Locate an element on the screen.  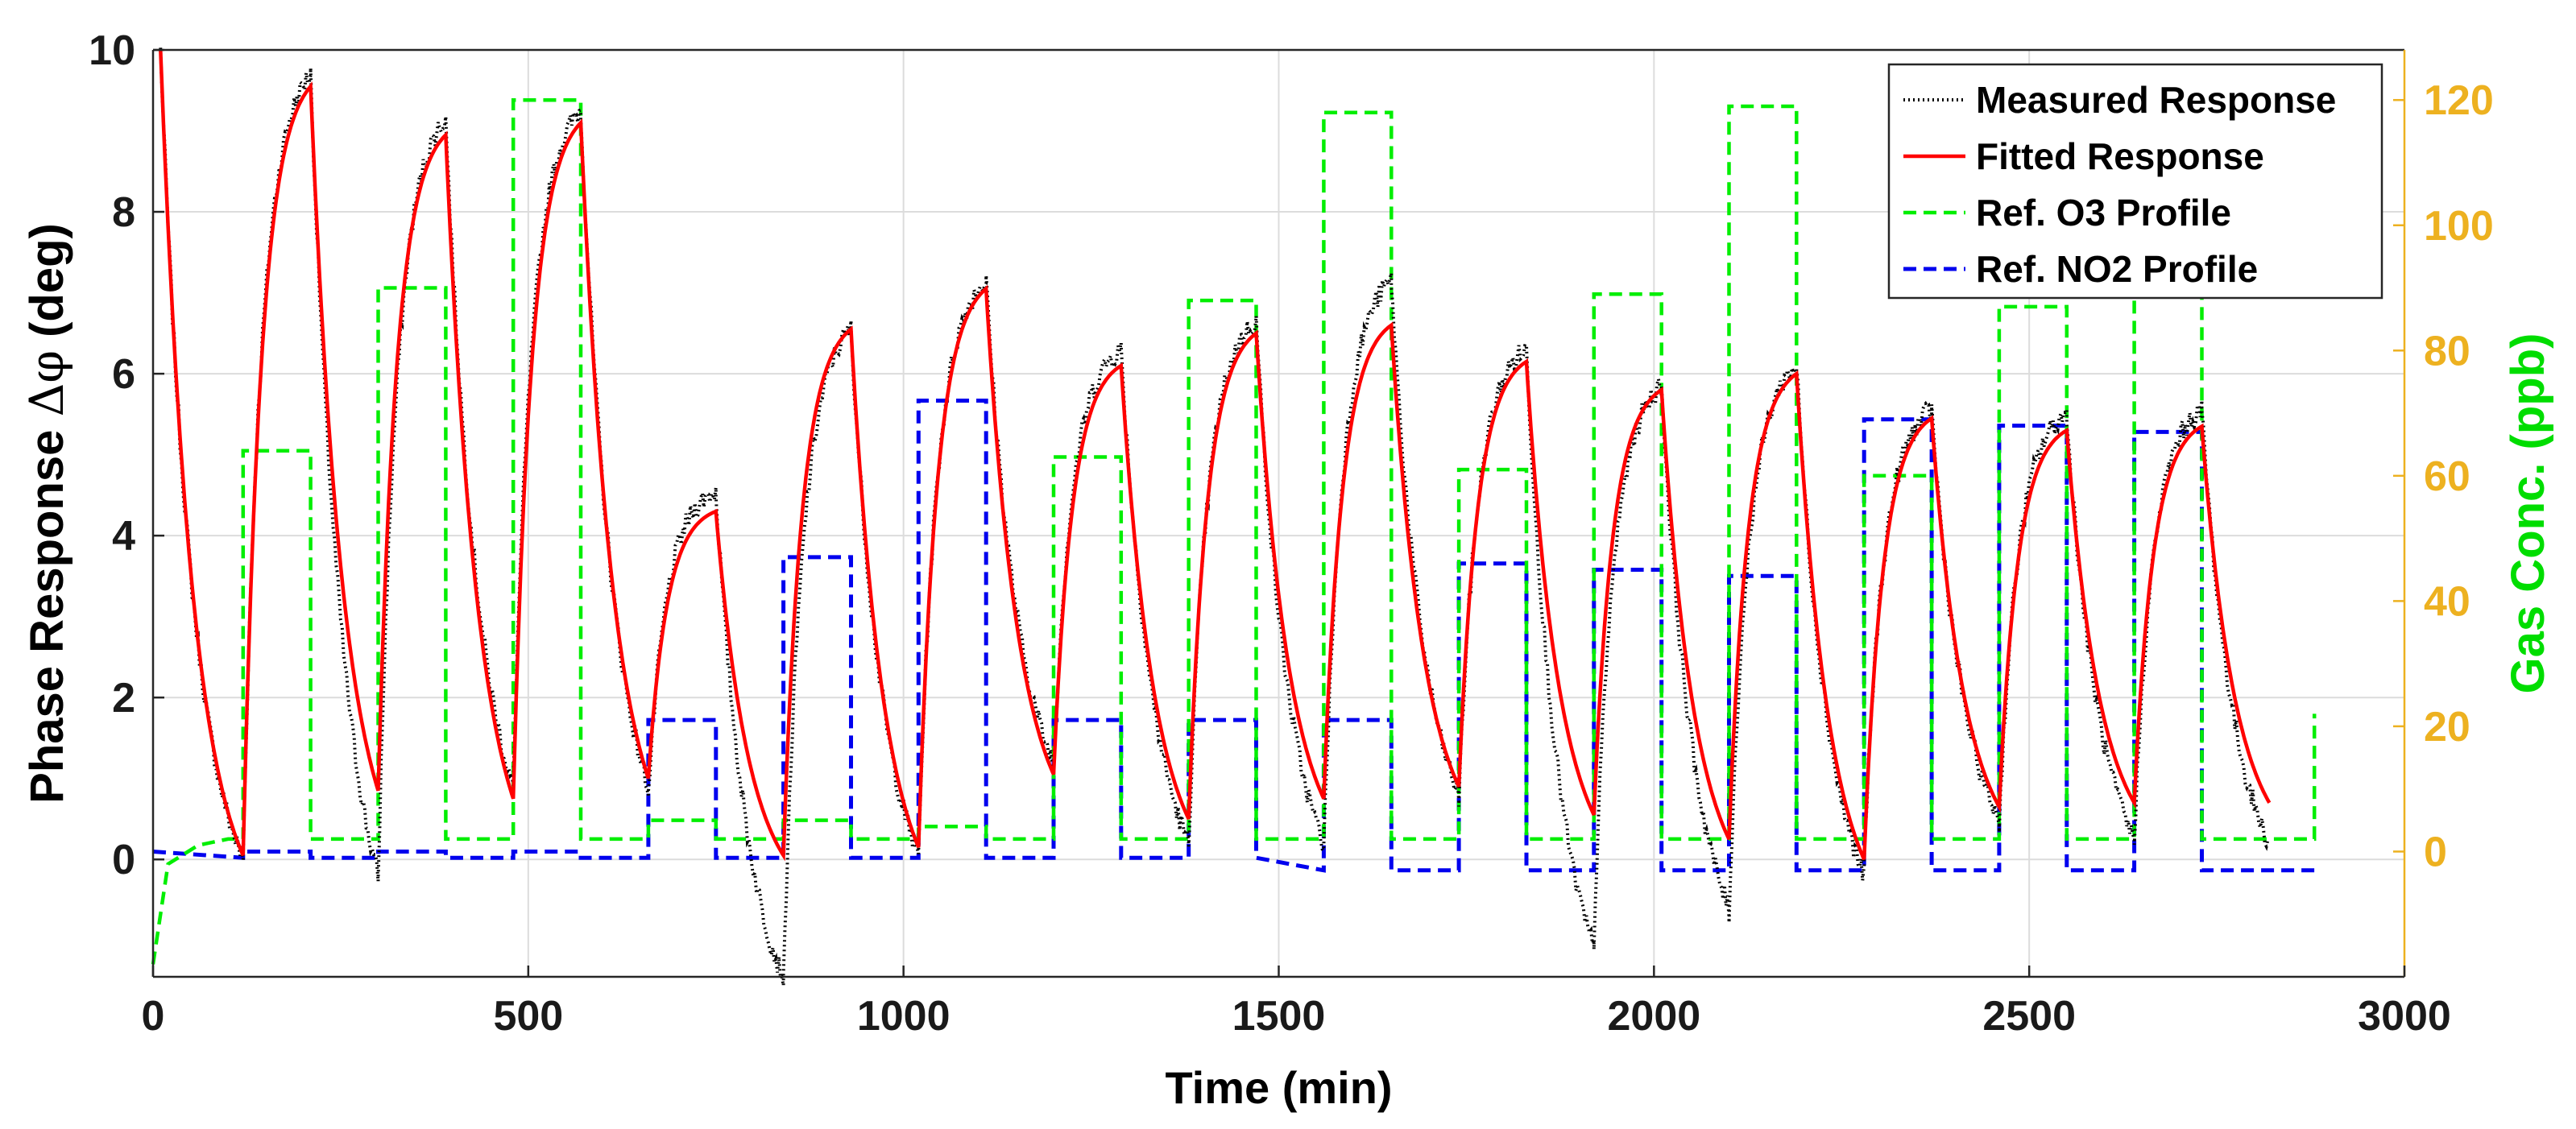
x-tick-label: 1000 is located at coordinates (903, 1016).